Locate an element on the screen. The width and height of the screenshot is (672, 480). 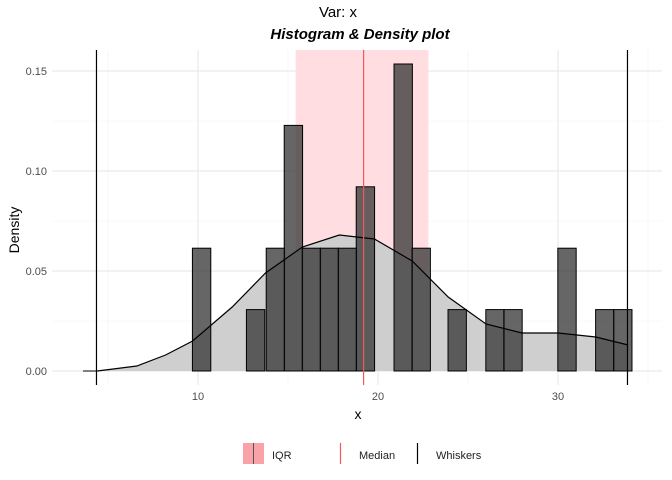
x-tick-label: 20 is located at coordinates (378, 397).